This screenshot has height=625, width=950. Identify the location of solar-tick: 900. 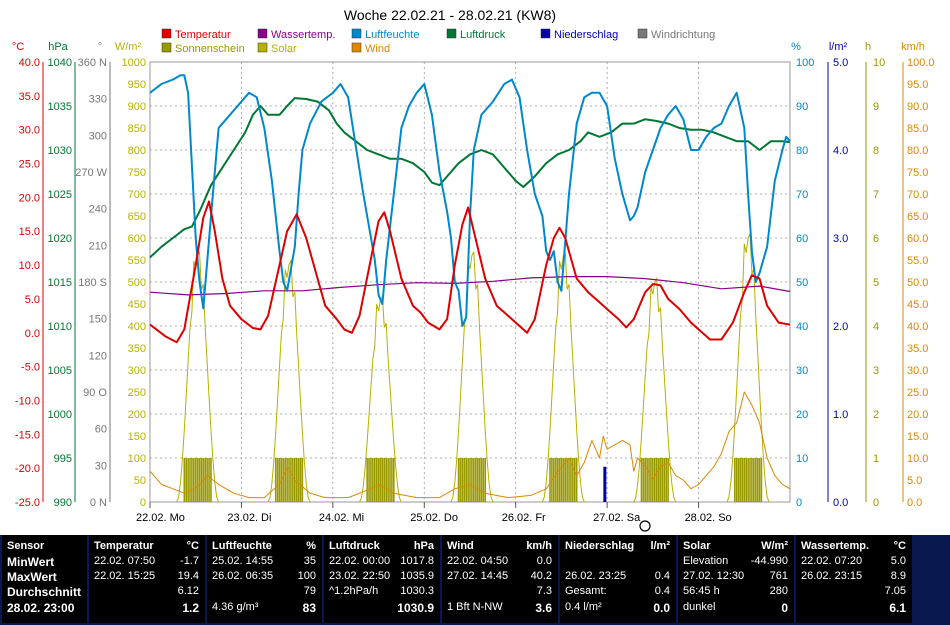
(137, 107).